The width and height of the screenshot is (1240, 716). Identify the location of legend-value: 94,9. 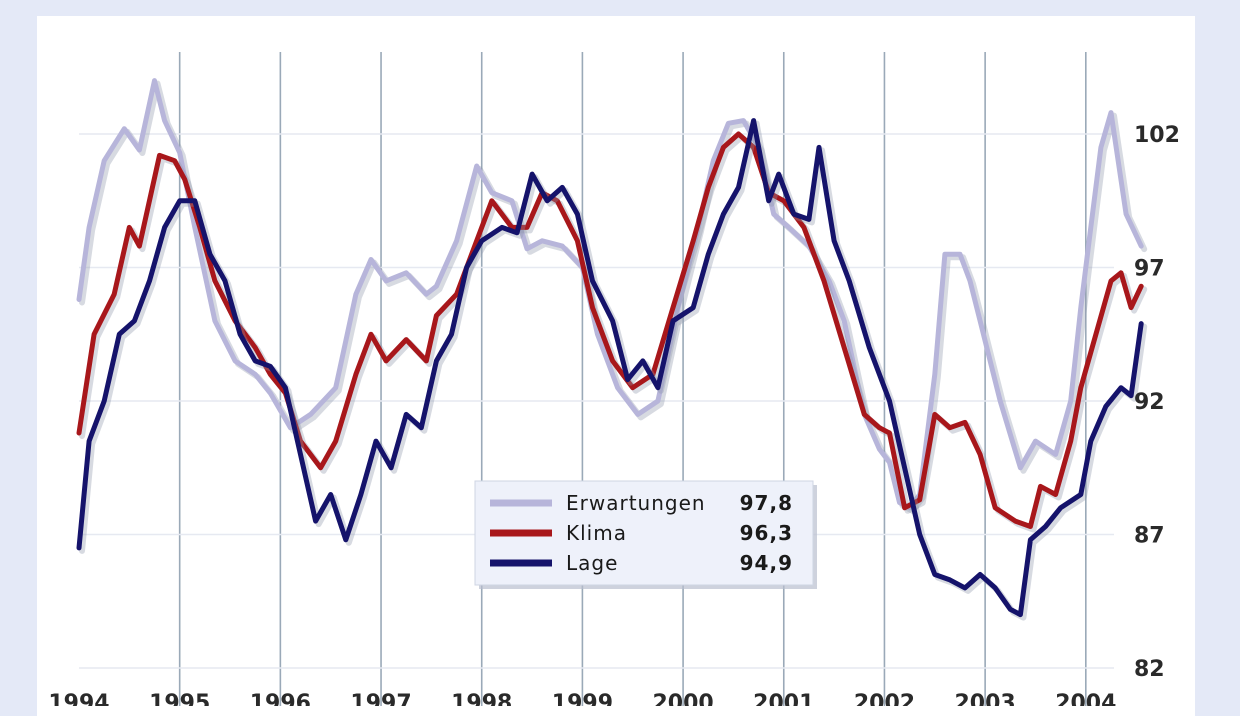
(766, 563).